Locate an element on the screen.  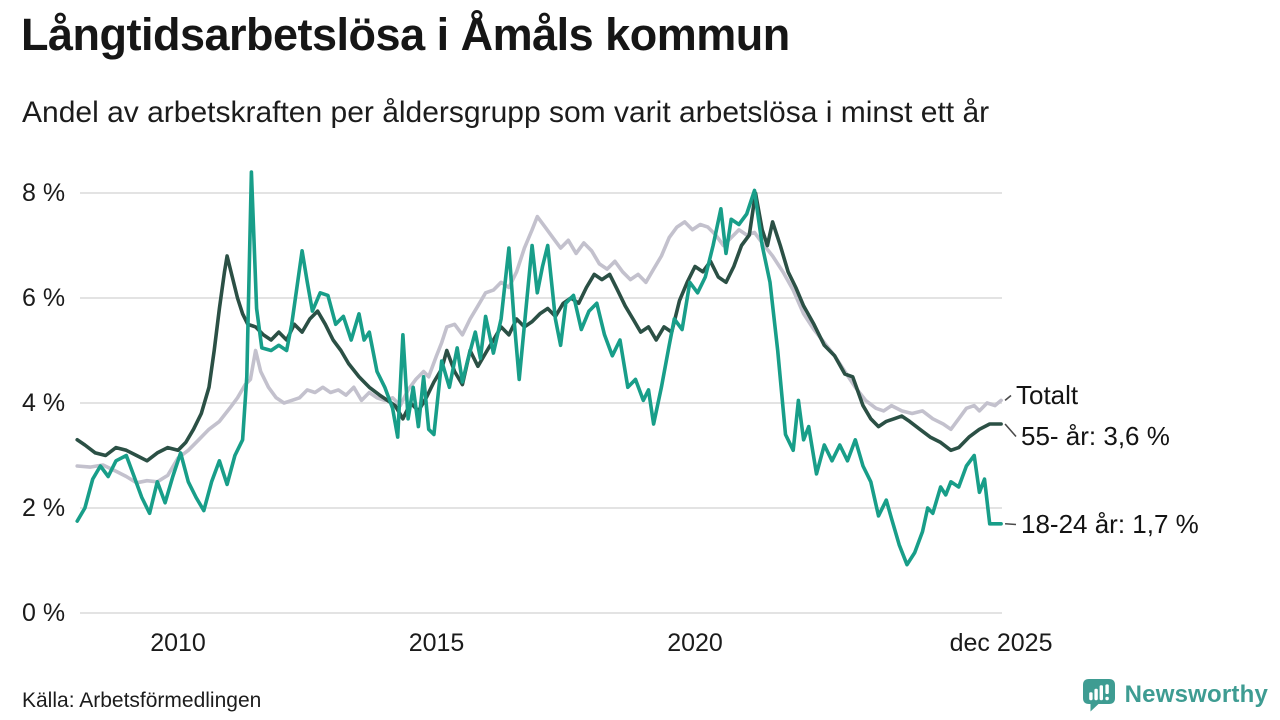
page-title: Långtidsarbetslösa i Åmåls kommun is located at coordinates (405, 34).